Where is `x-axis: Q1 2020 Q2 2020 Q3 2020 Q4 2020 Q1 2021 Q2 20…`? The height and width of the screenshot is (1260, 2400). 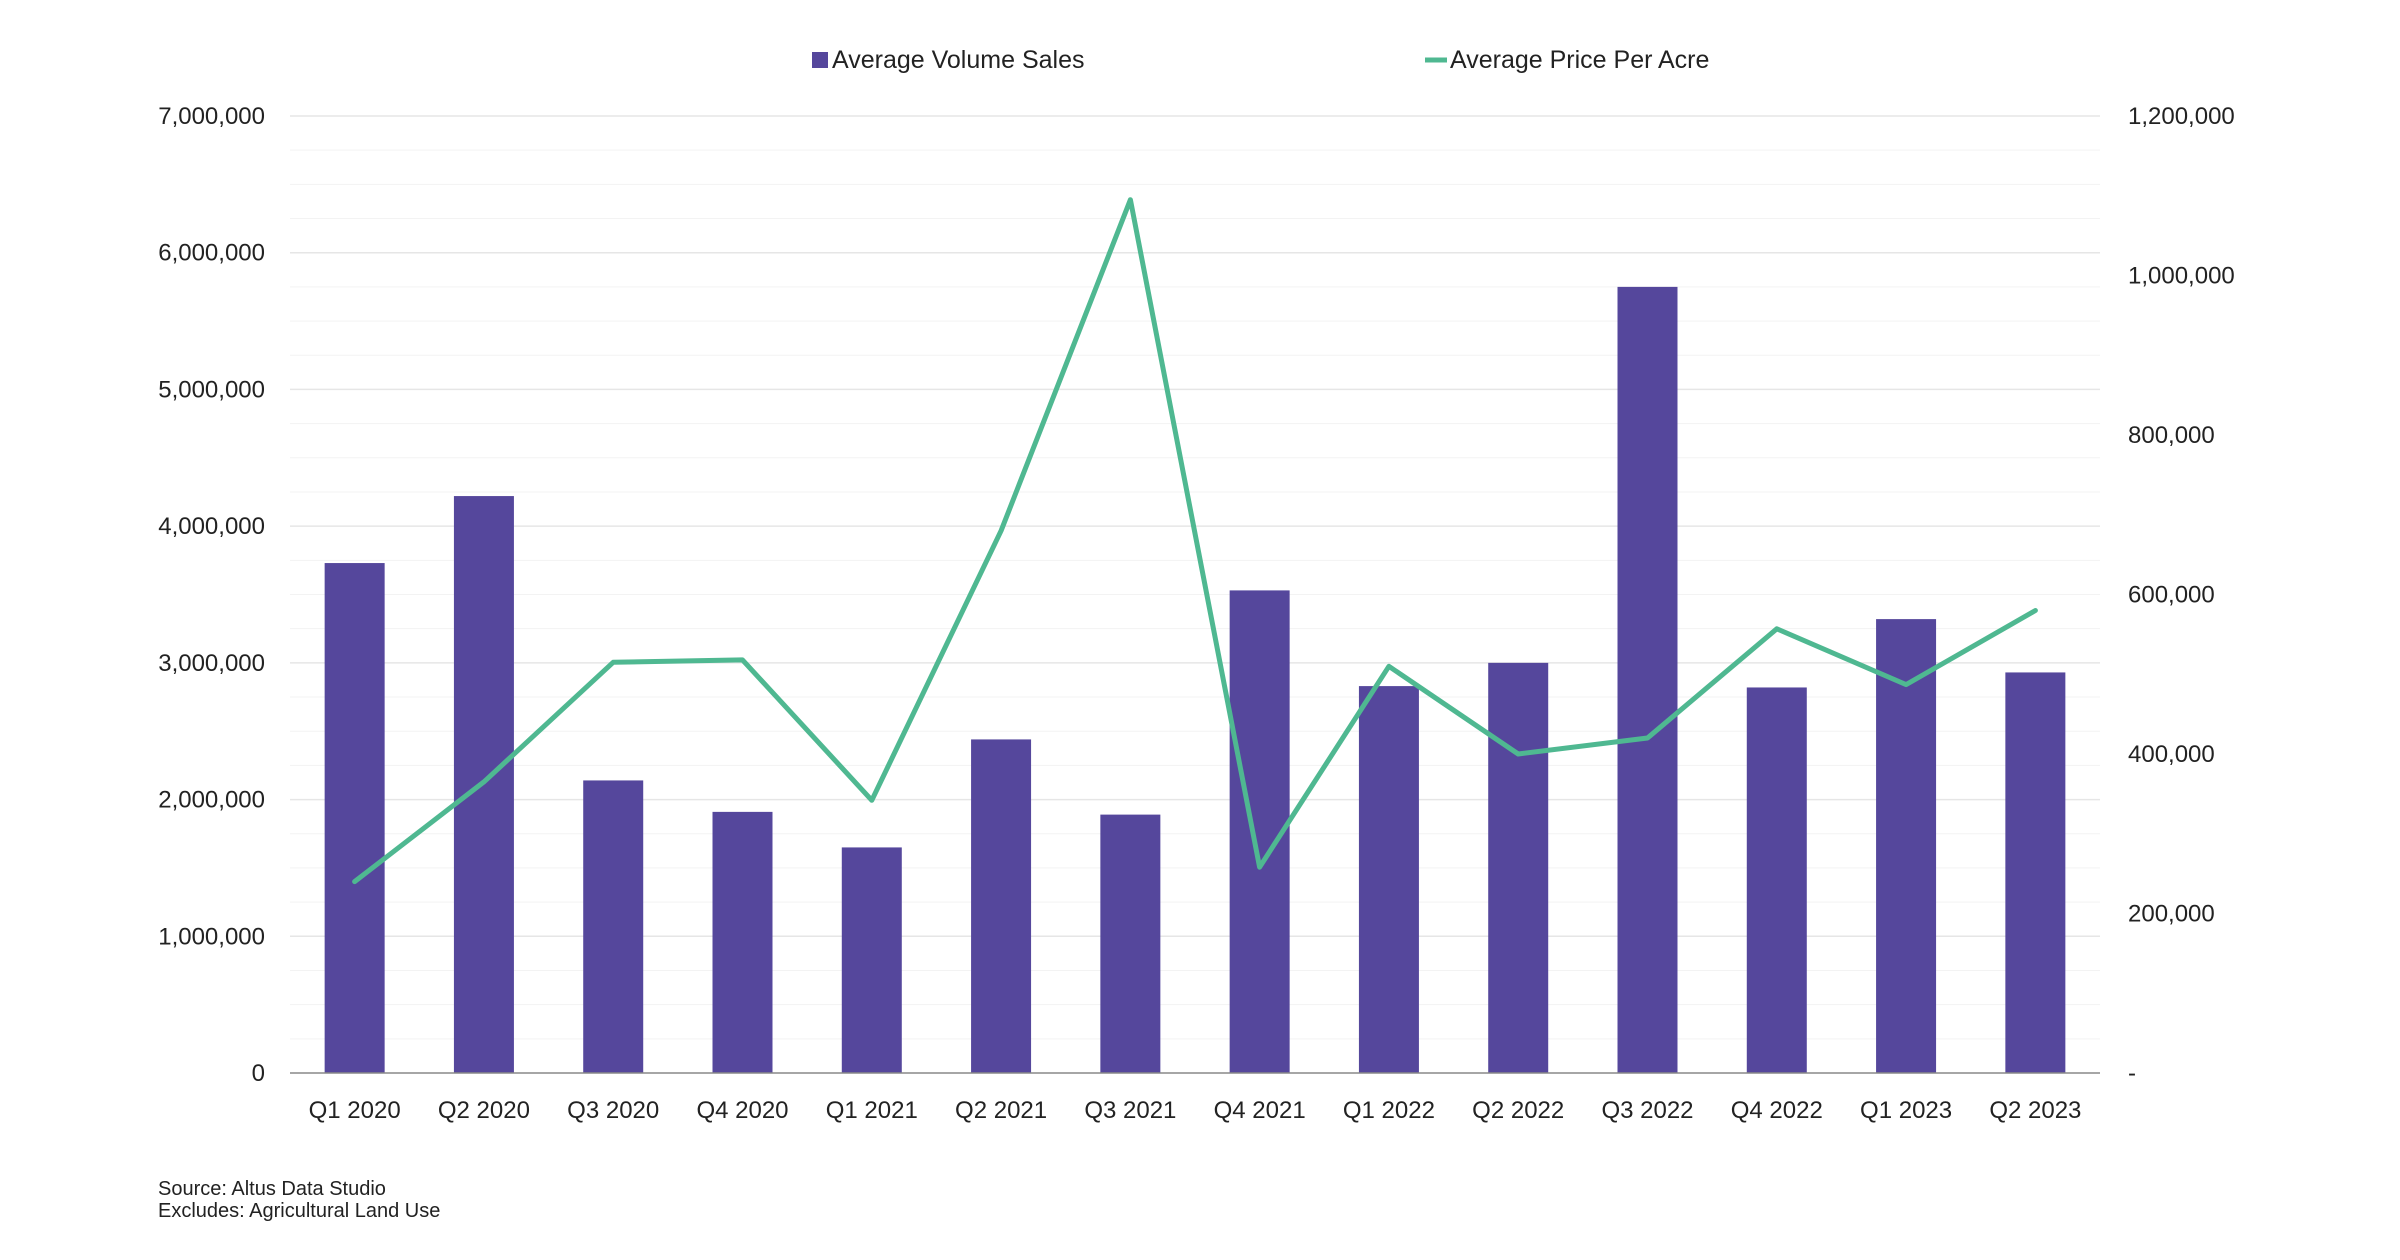 x-axis: Q1 2020 Q2 2020 Q3 2020 Q4 2020 Q1 2021 Q2 20… is located at coordinates (1195, 1110).